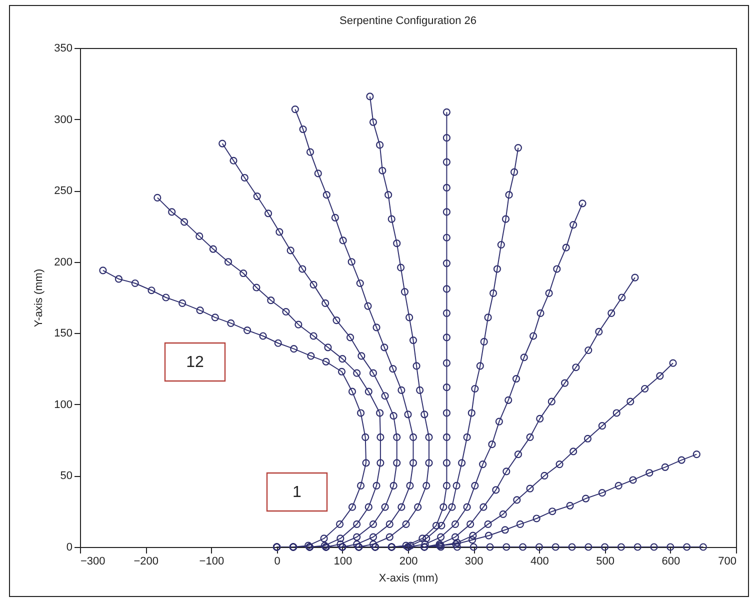 The height and width of the screenshot is (601, 754). I want to click on x-tick-label: 500, so click(605, 562).